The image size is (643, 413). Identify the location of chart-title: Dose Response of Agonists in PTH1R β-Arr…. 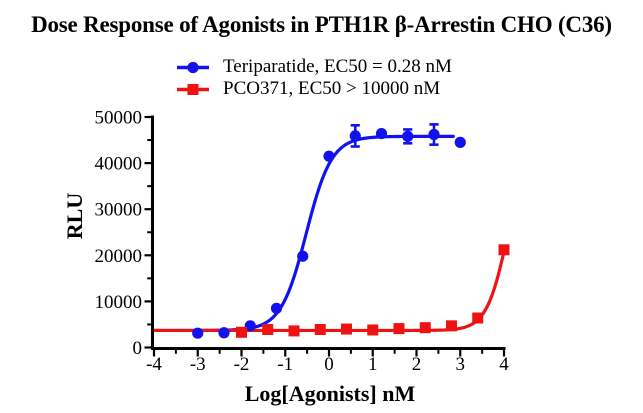
(321, 24).